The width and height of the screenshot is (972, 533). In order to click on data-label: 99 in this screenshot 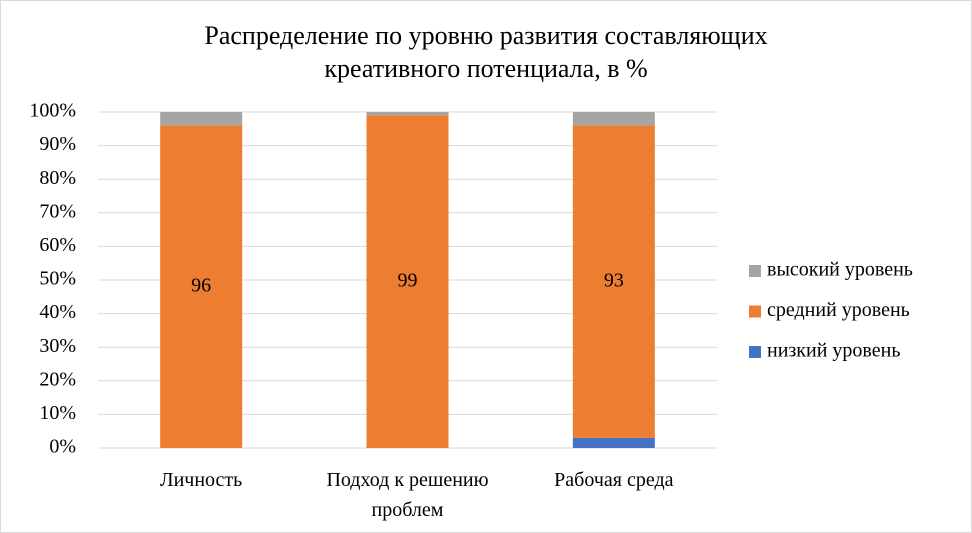, I will do `click(408, 280)`.